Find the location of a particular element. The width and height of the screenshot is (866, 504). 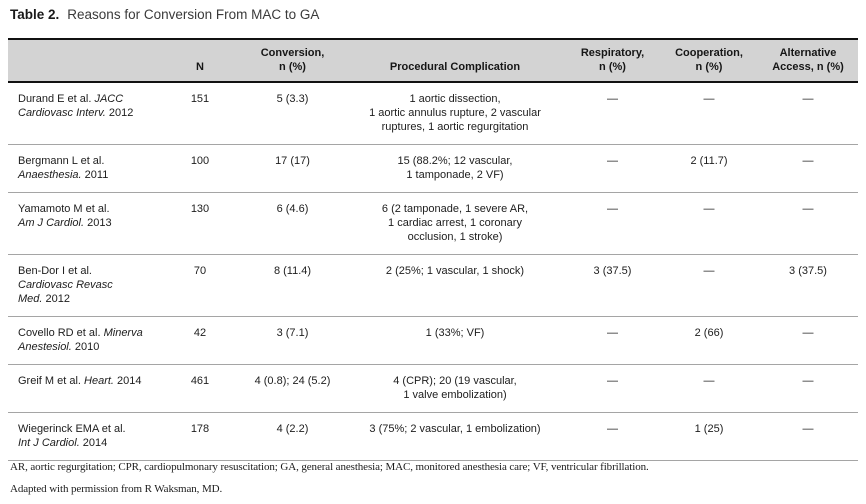

column-header-respiratory: Respiratory, n (%) is located at coordinates (612, 60).